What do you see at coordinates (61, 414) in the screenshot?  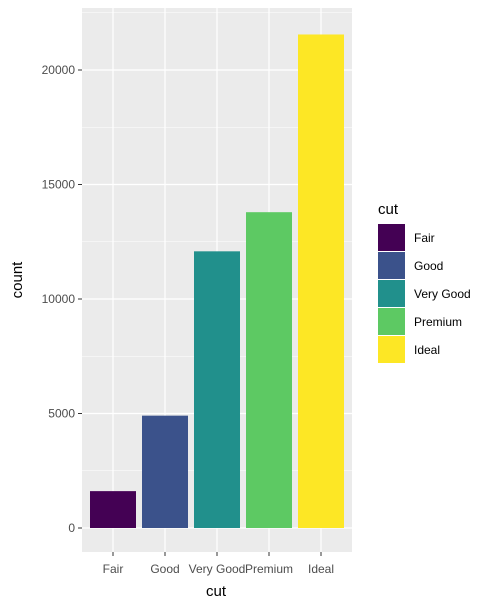 I see `y-tick-label: 5000` at bounding box center [61, 414].